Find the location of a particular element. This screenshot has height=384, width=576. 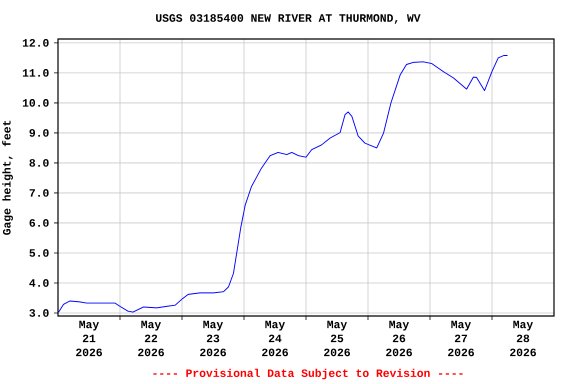

y-tick-label: 6.0 is located at coordinates (39, 223).